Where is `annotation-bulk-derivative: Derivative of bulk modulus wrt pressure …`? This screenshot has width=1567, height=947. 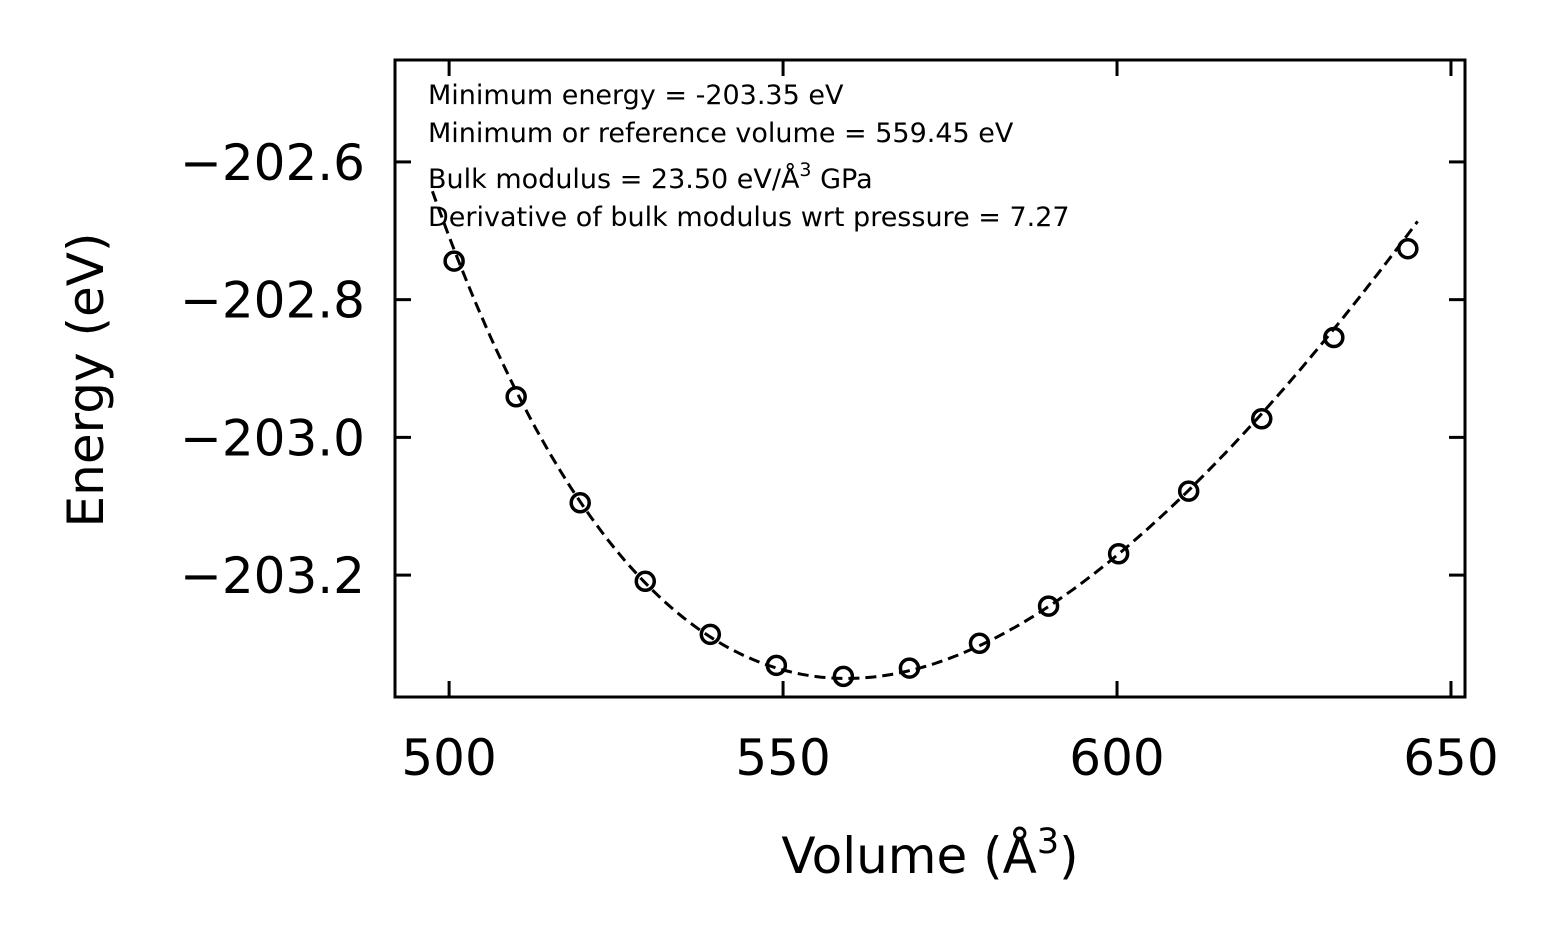
annotation-bulk-derivative: Derivative of bulk modulus wrt pressure … is located at coordinates (749, 217).